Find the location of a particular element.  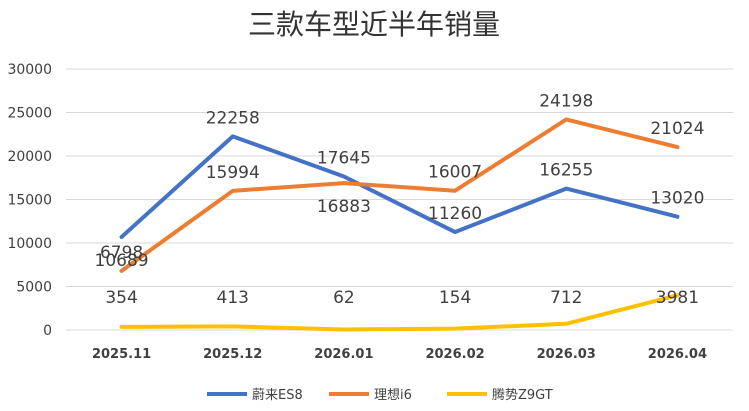

data-label: 413 is located at coordinates (233, 298).